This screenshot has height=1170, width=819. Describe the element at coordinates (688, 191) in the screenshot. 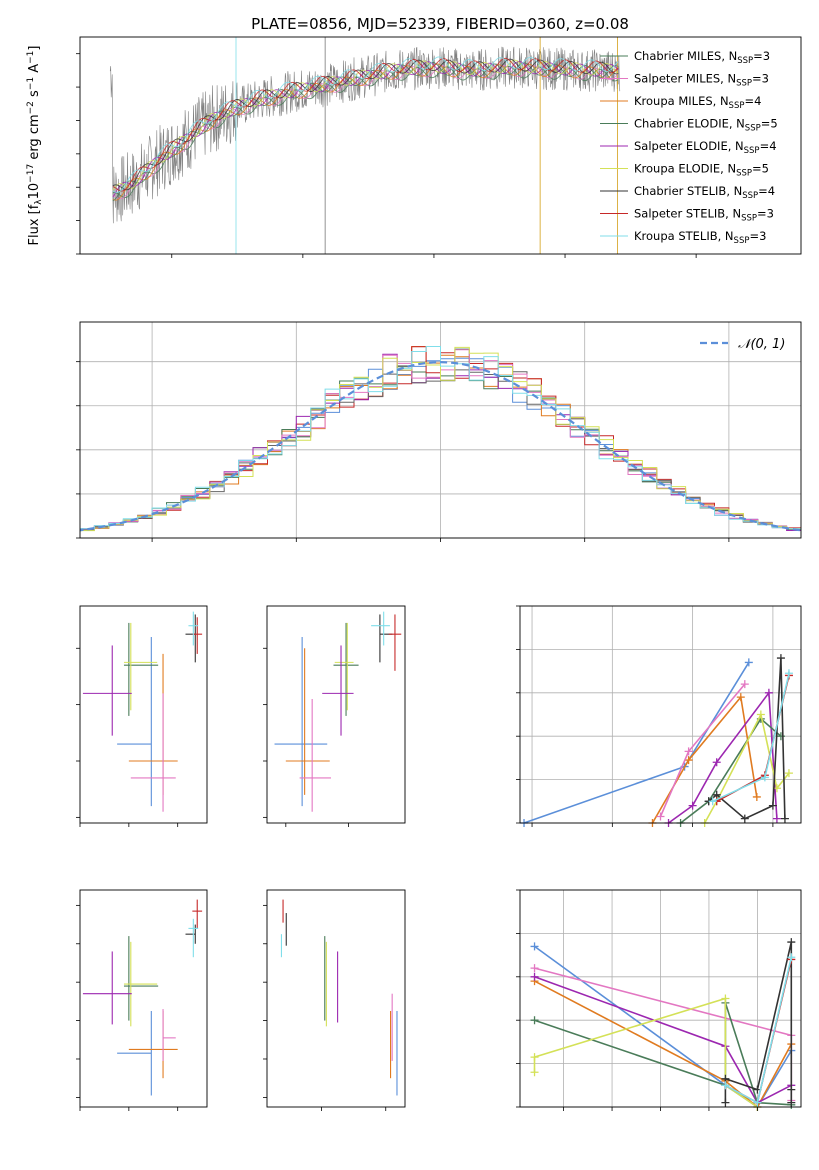

I see `legend-name: Chabrier STELIB, N` at that location.